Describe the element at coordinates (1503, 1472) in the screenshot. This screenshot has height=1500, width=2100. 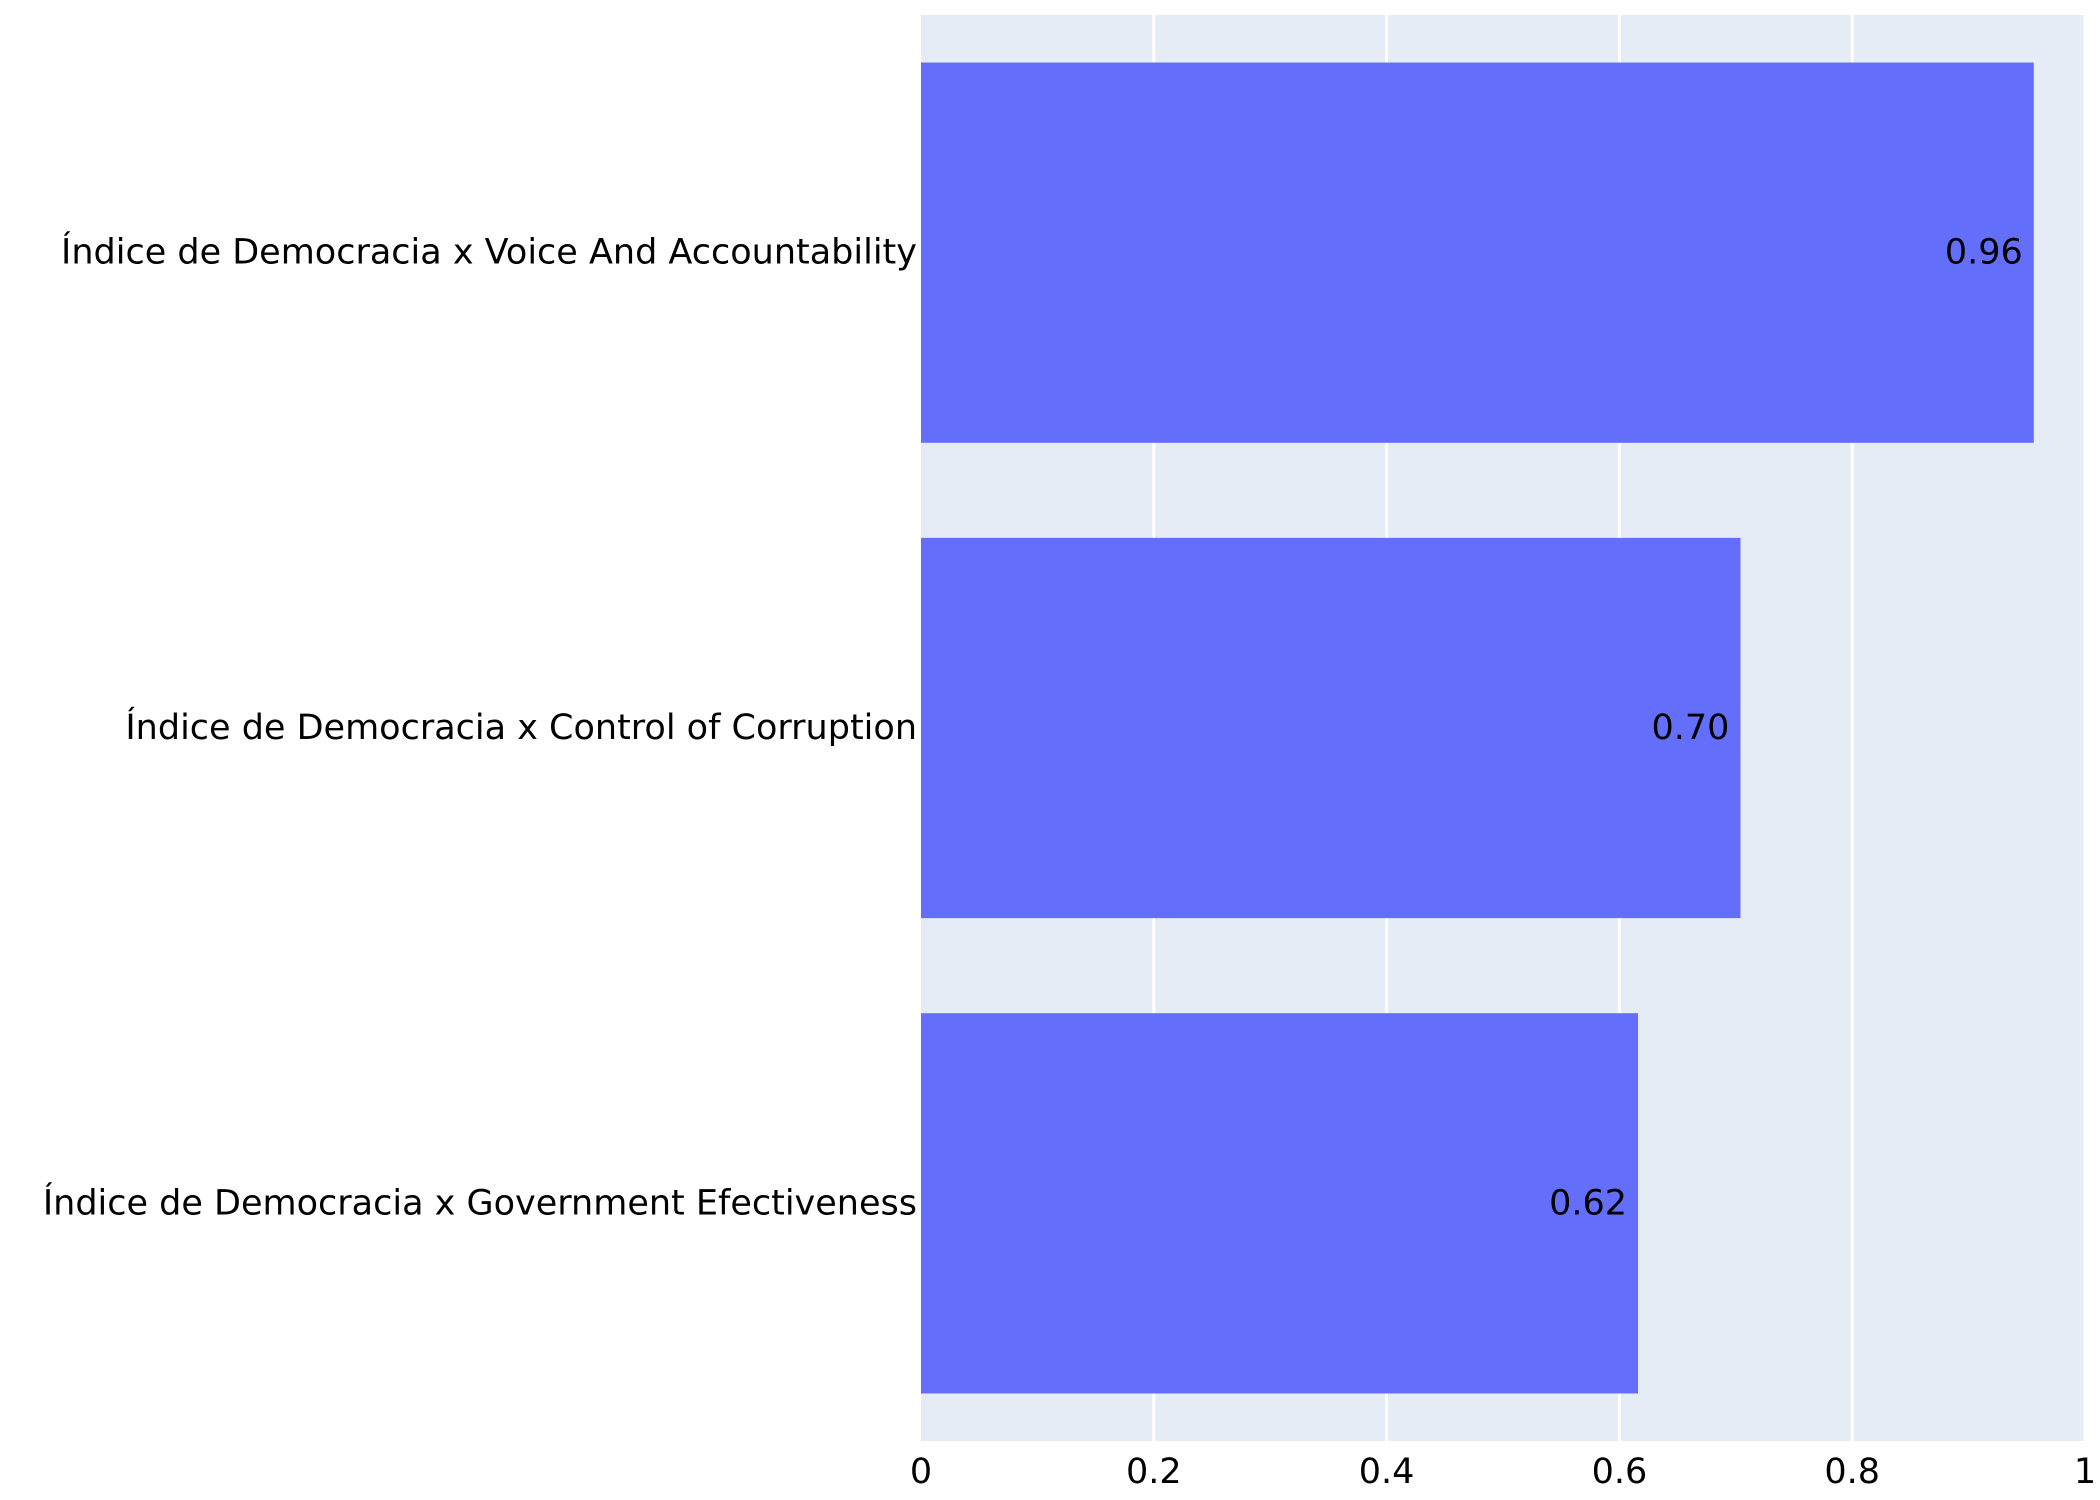
I see `x-axis-ticks: 0 0.2 0.4 0.6 0.8 1` at that location.